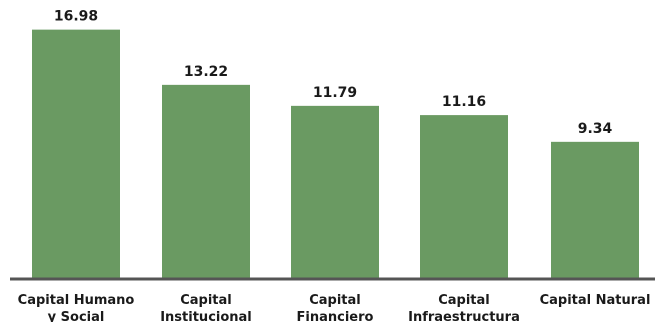 The image size is (655, 322). Describe the element at coordinates (464, 316) in the screenshot. I see `category-label-line: Infraestructura` at that location.